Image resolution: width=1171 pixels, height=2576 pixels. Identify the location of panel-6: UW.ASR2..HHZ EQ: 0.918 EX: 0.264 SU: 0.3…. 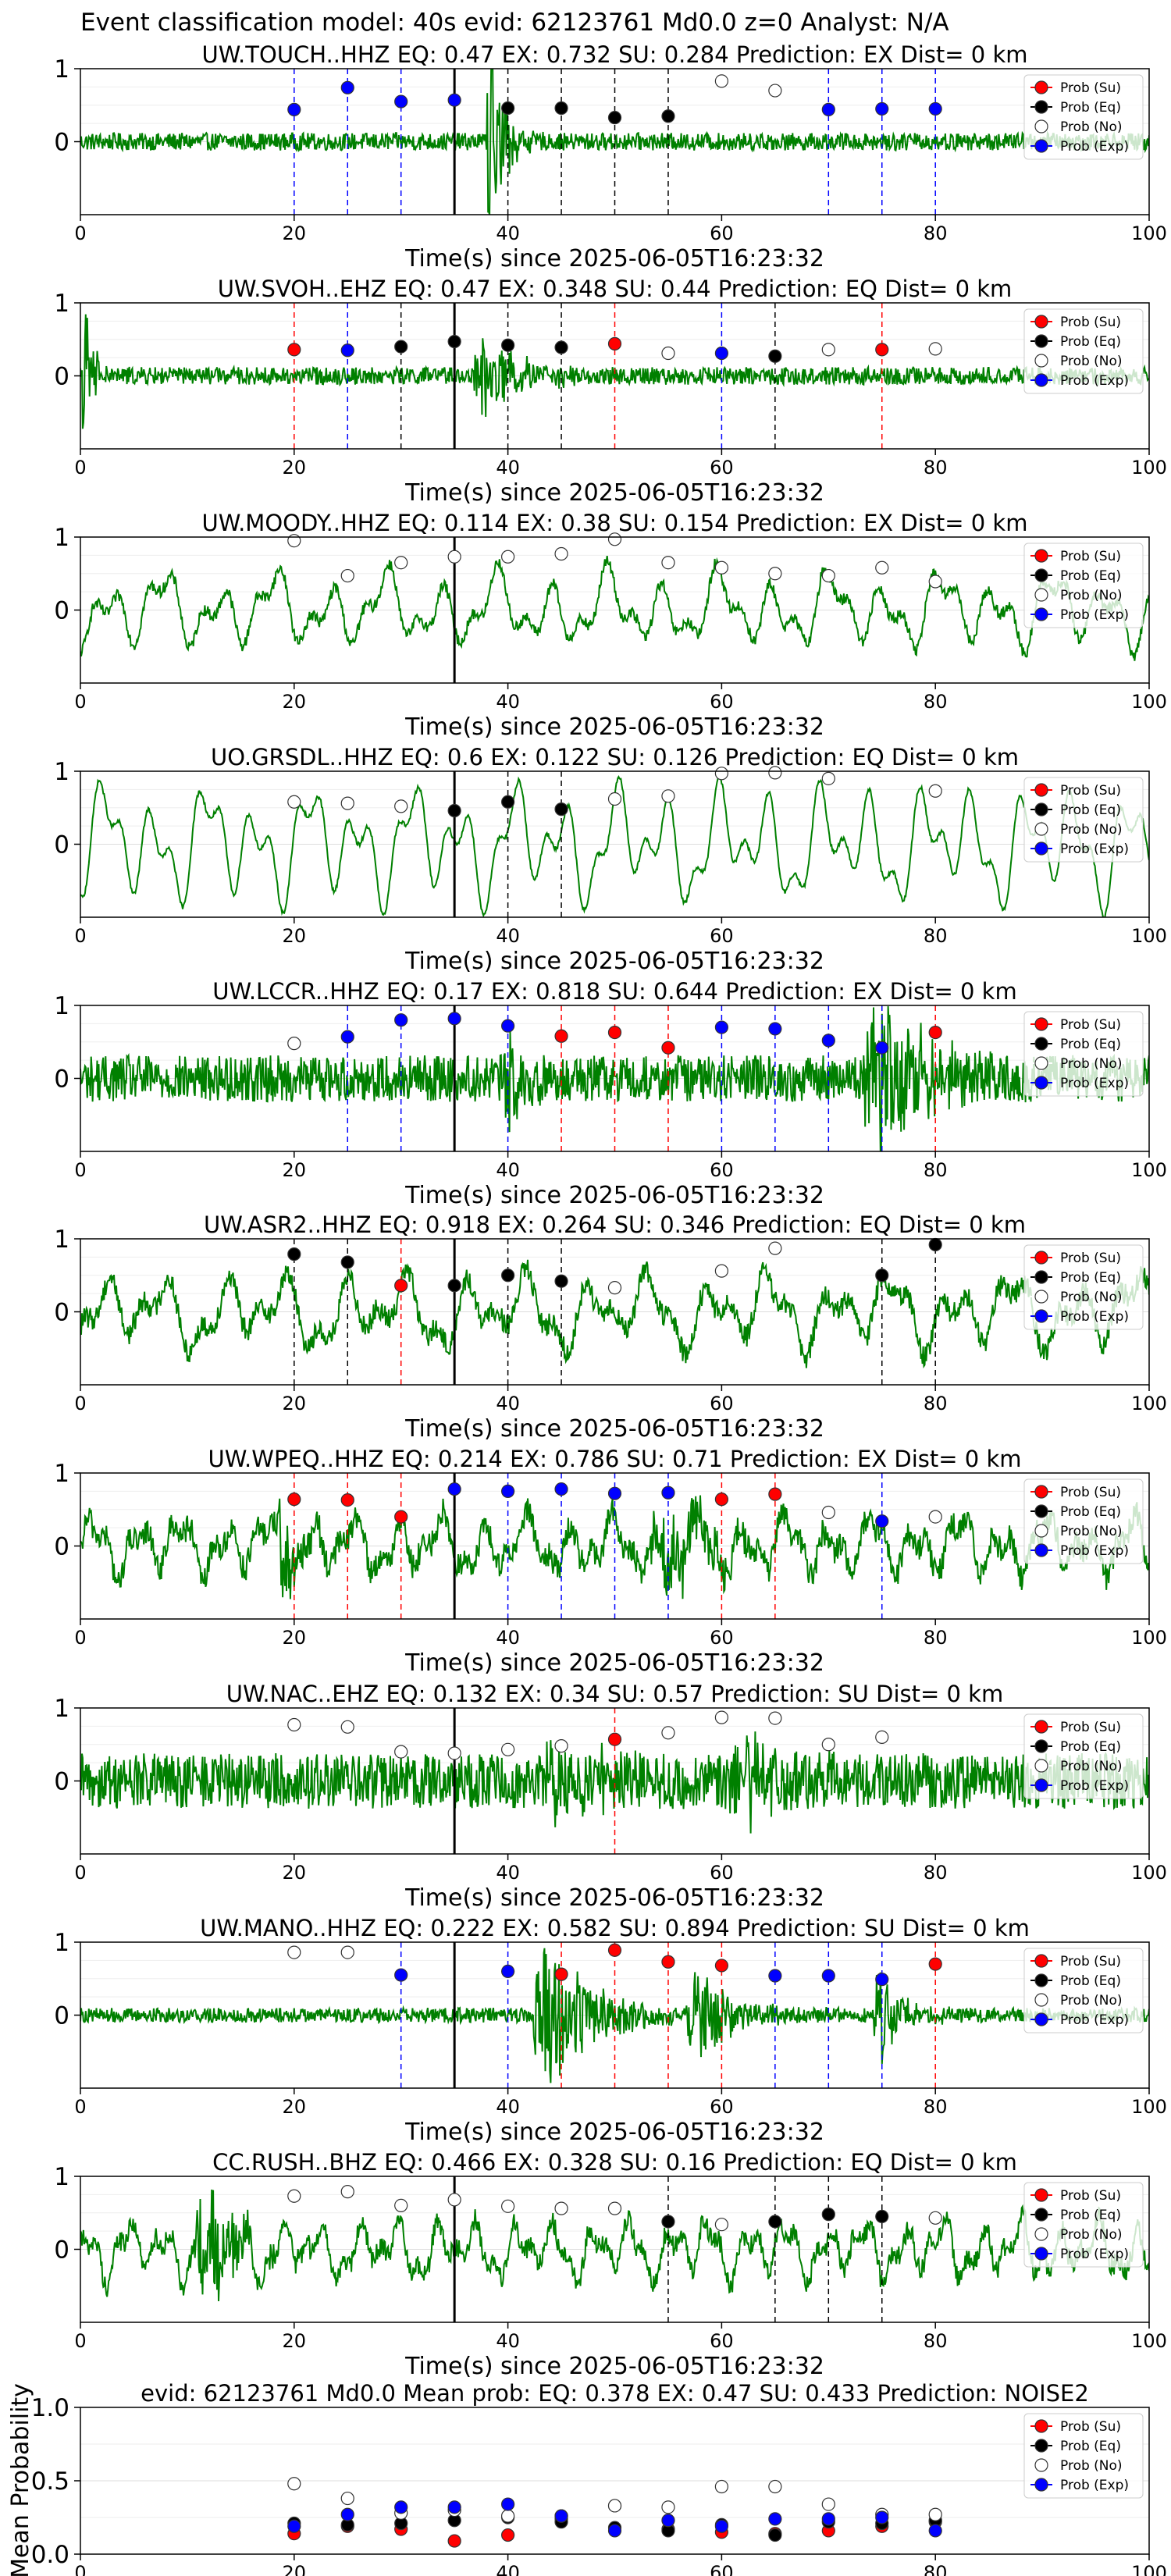
(610, 1327).